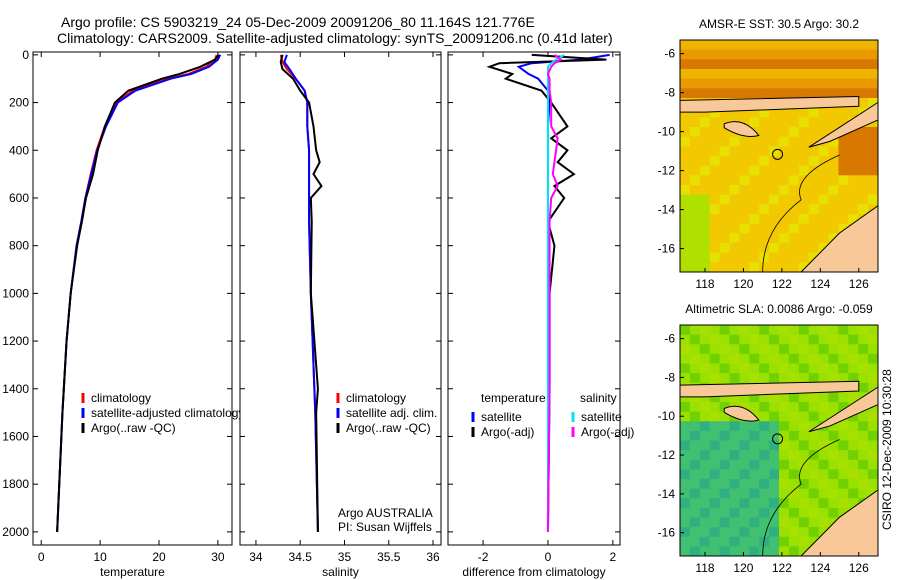  I want to click on map-frame, so click(779, 156).